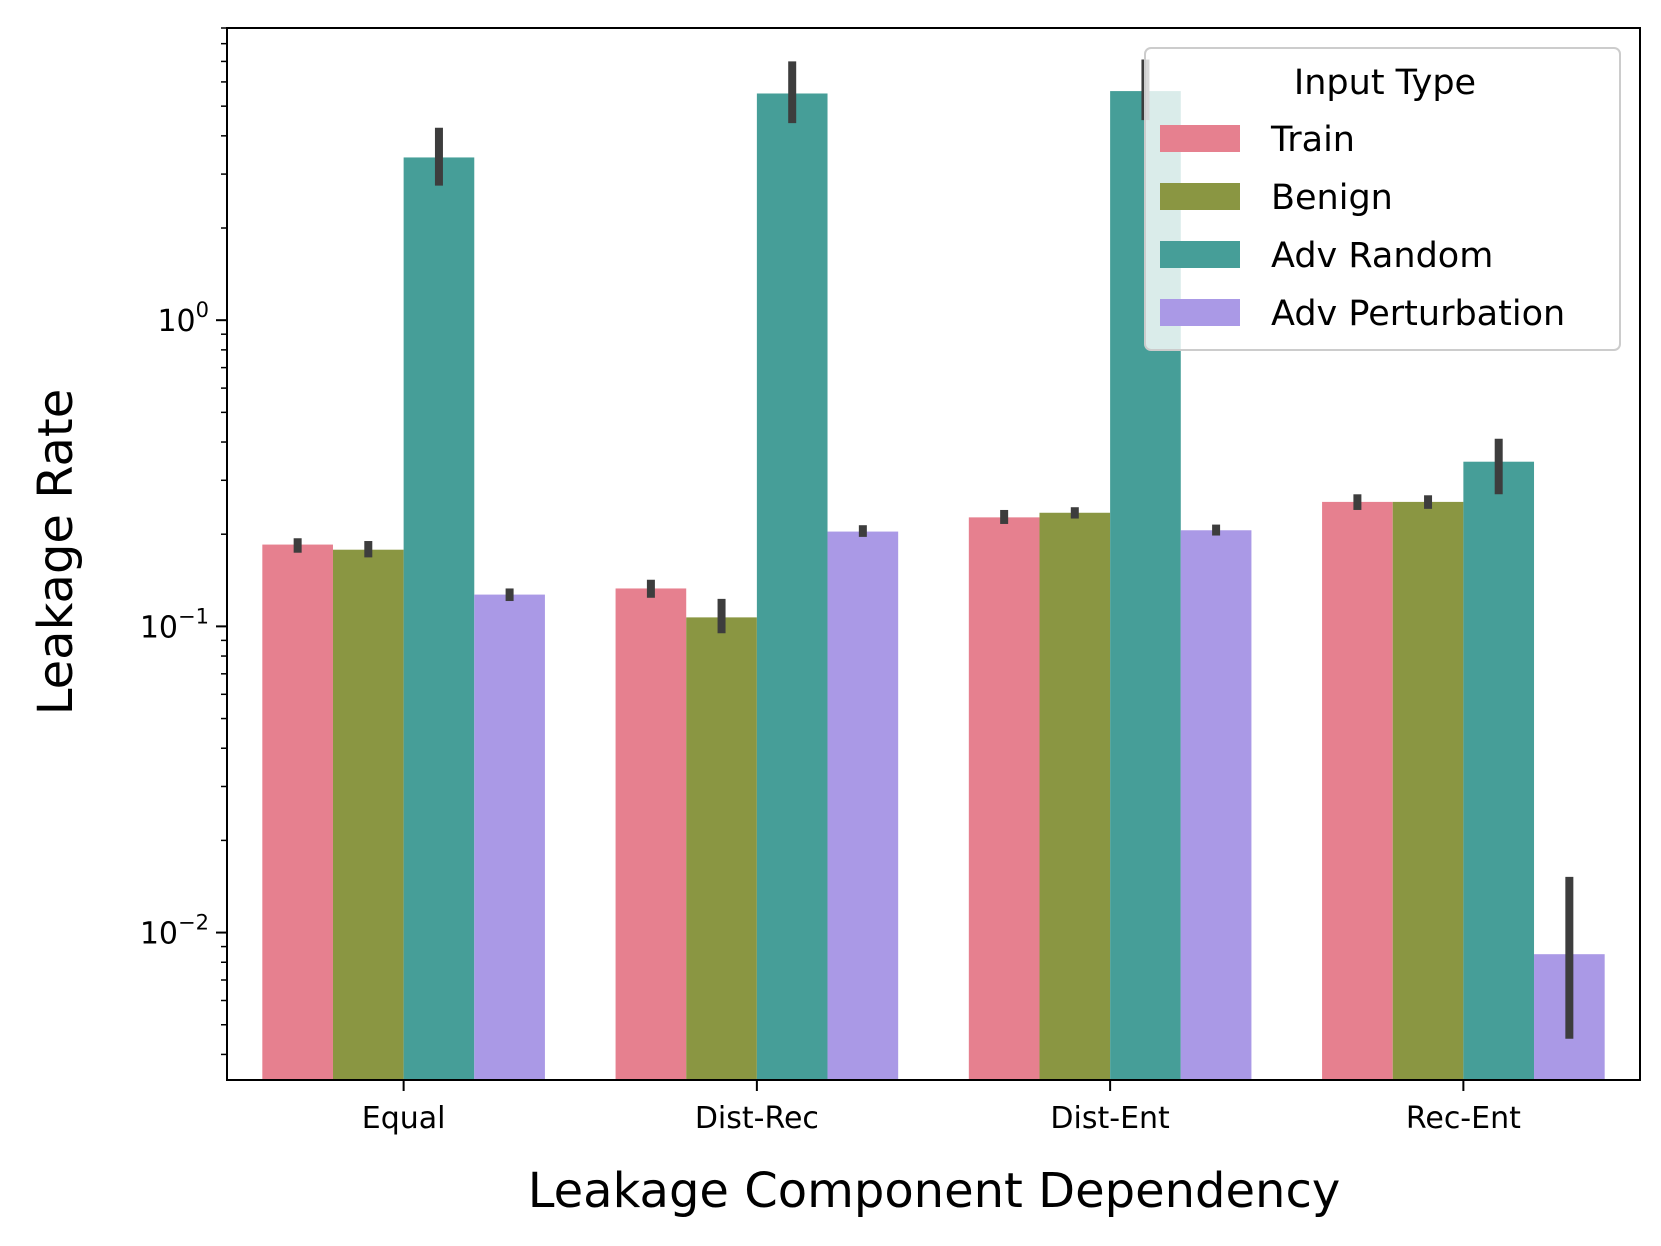 This screenshot has height=1246, width=1661. Describe the element at coordinates (1382, 256) in the screenshot. I see `legend-label: Adv Random` at that location.